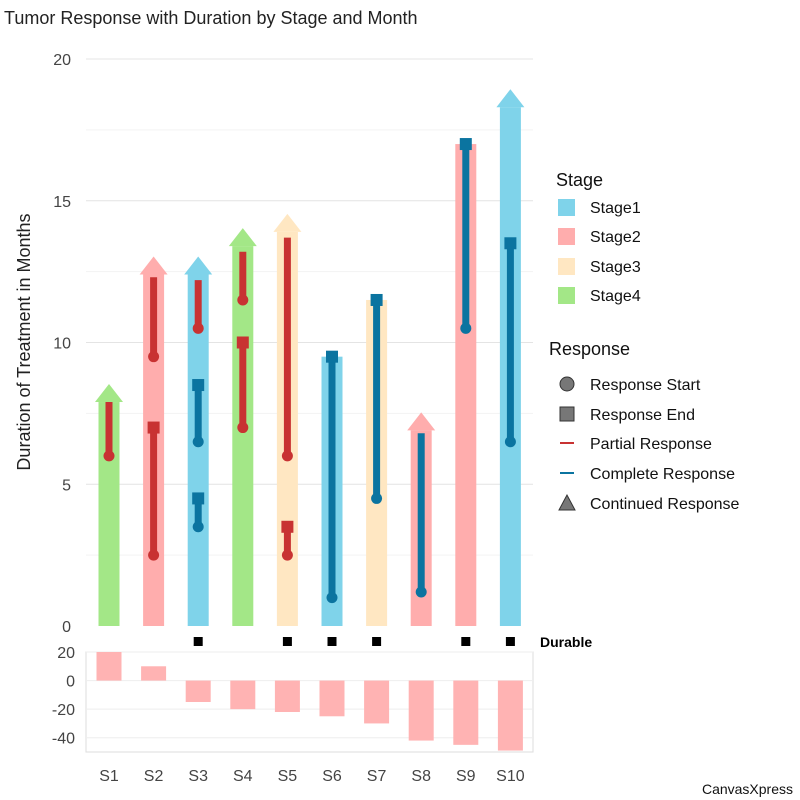 The height and width of the screenshot is (800, 800). What do you see at coordinates (243, 776) in the screenshot?
I see `x-tick-label: S4` at bounding box center [243, 776].